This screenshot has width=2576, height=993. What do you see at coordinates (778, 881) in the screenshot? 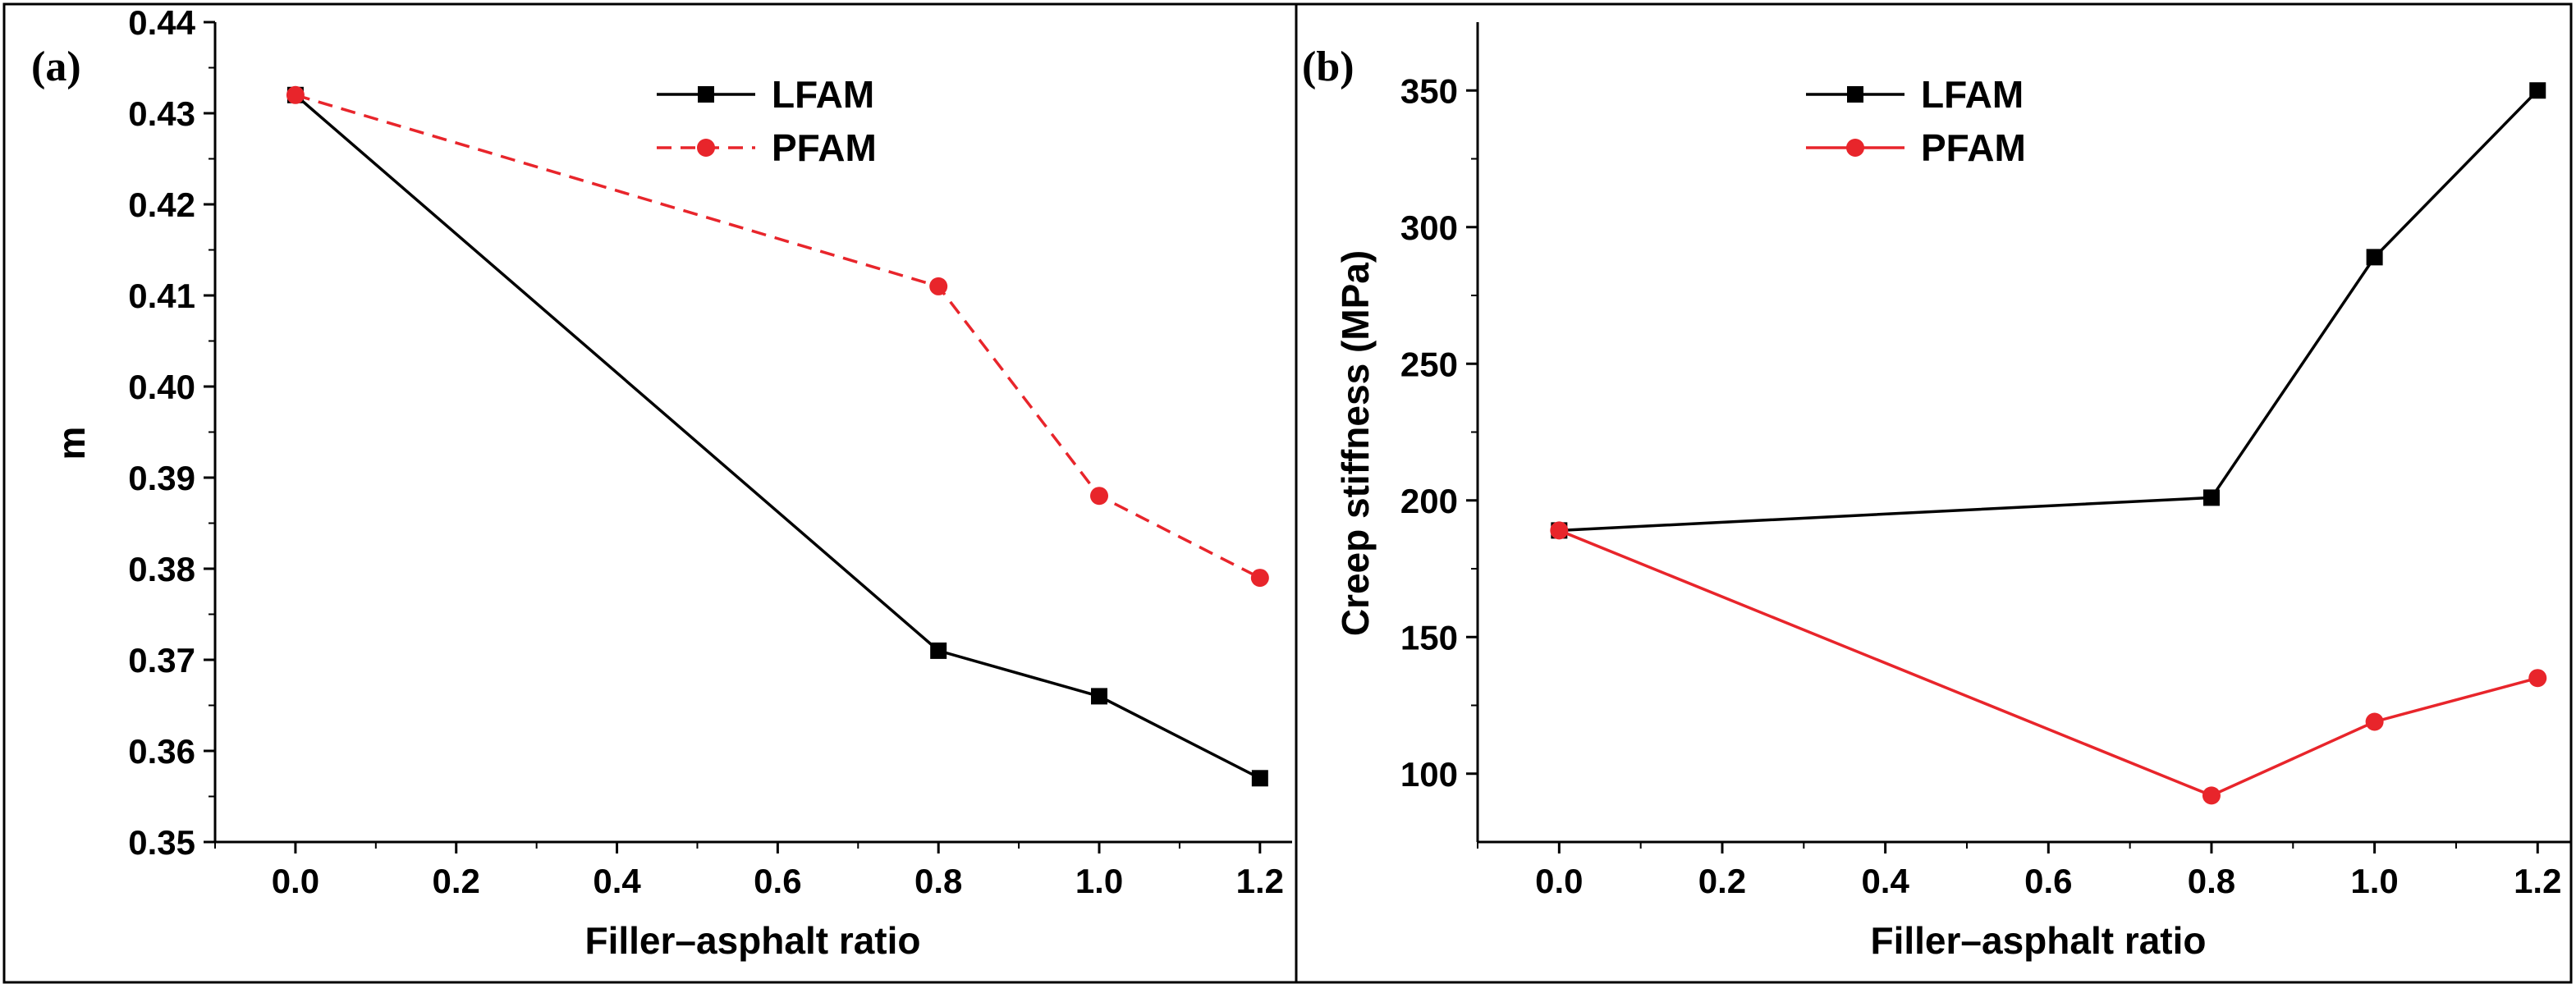
I see `panel-a-x-tick-label: 0.6` at bounding box center [778, 881].